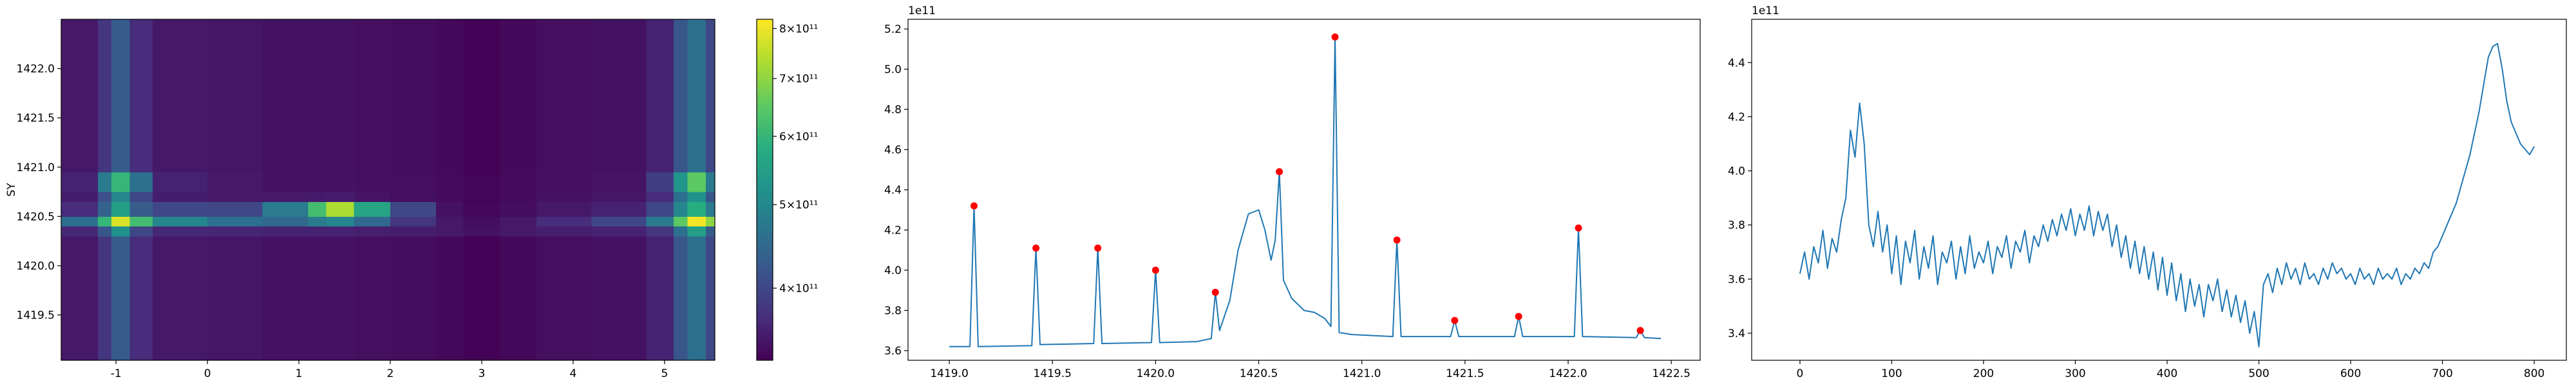 The width and height of the screenshot is (2576, 386). I want to click on y-tick-label: 4.2, so click(1737, 117).